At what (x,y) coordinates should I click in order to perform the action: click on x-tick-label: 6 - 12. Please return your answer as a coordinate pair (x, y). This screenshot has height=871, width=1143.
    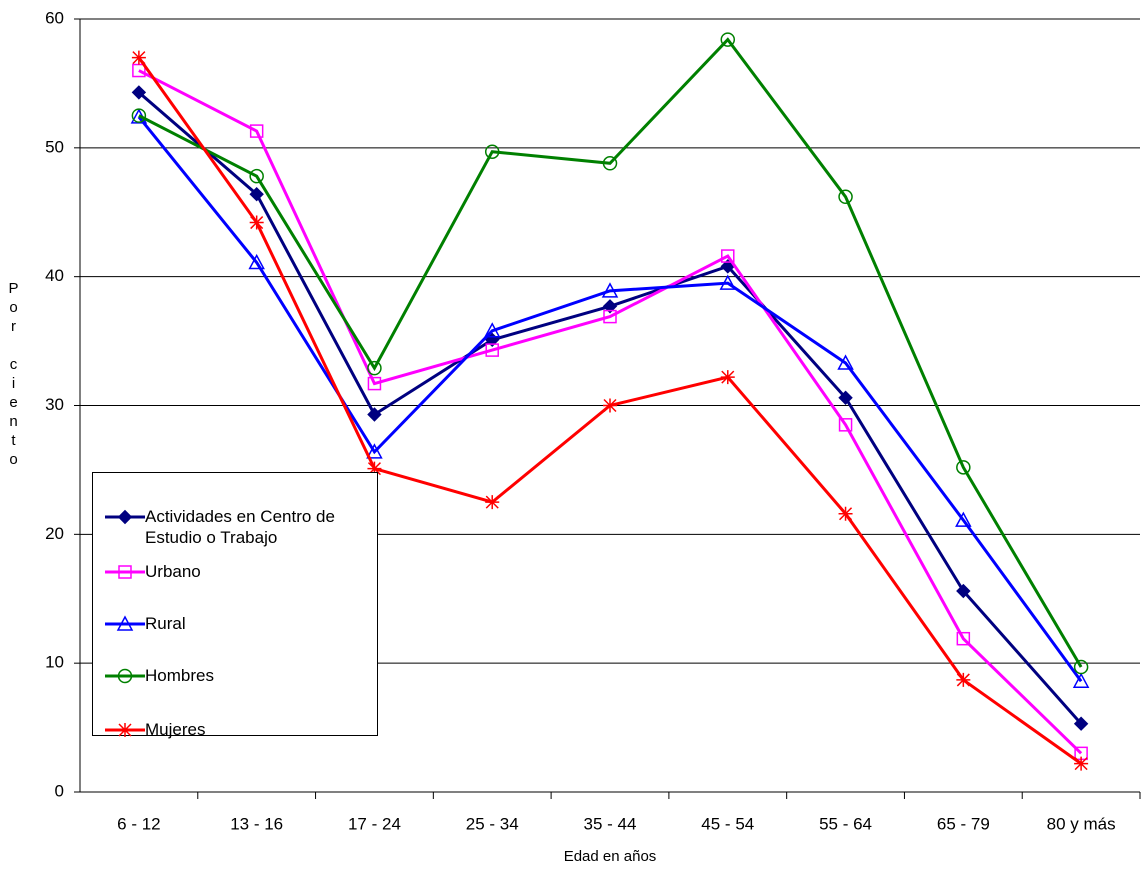
    Looking at the image, I should click on (138, 823).